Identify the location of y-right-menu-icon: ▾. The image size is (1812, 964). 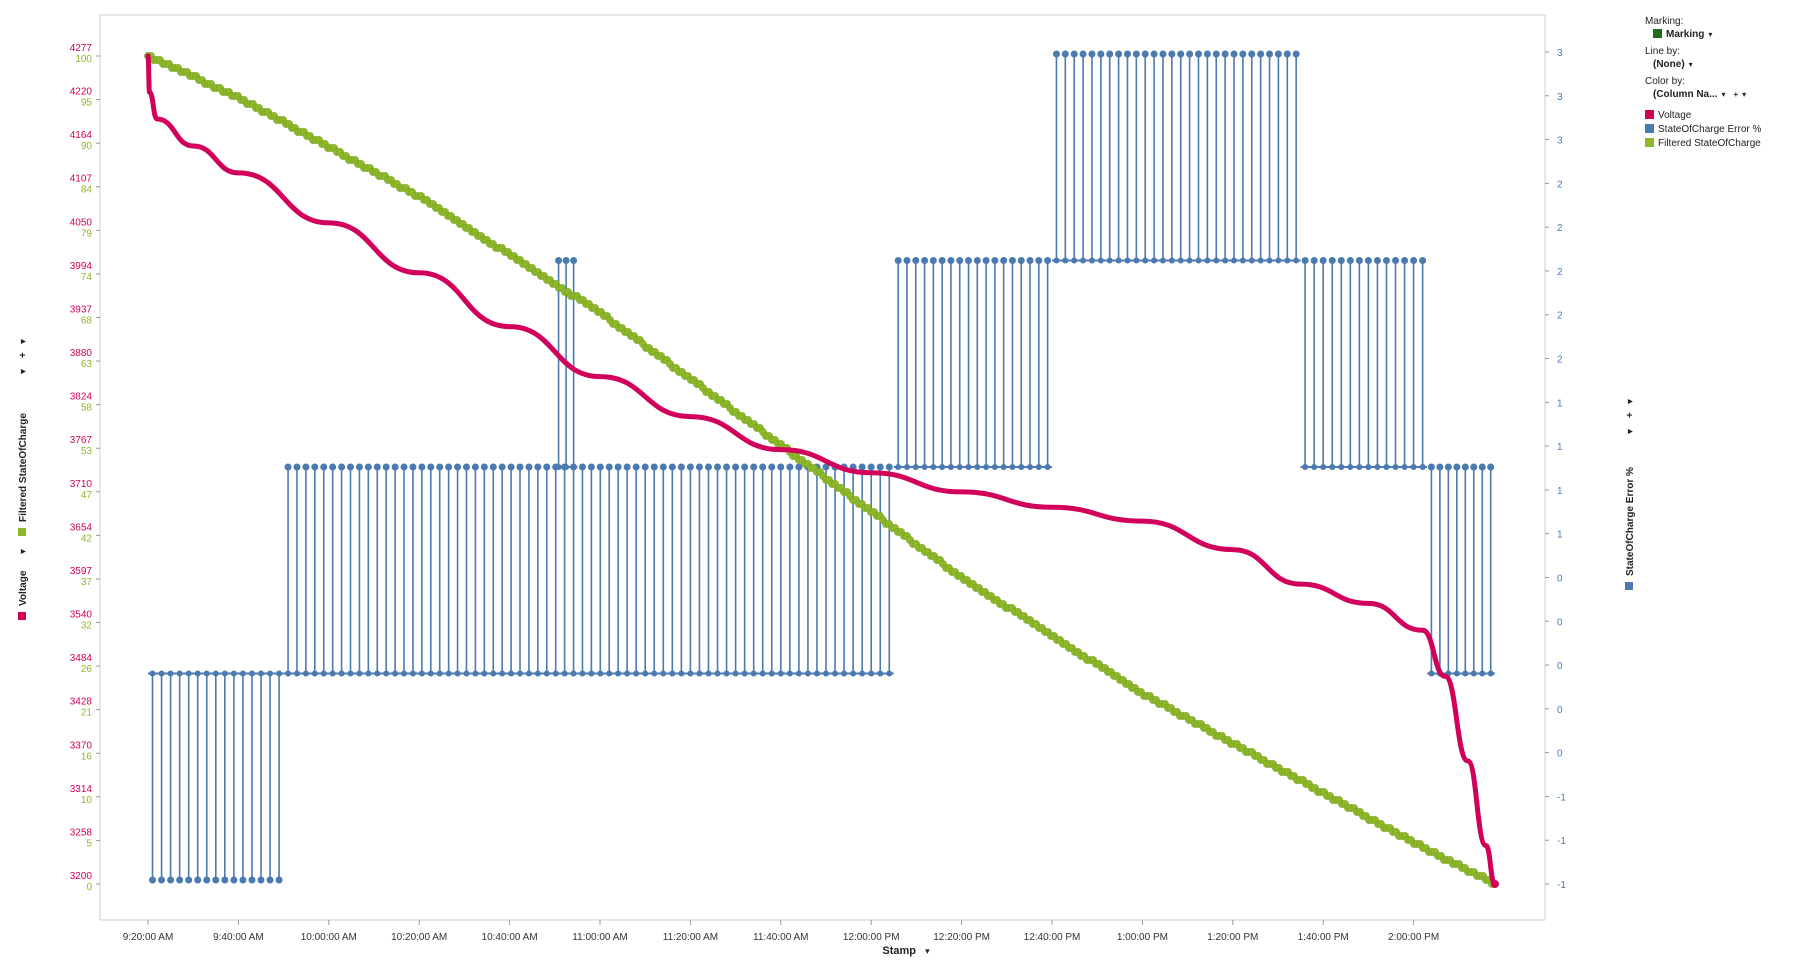
(1630, 401).